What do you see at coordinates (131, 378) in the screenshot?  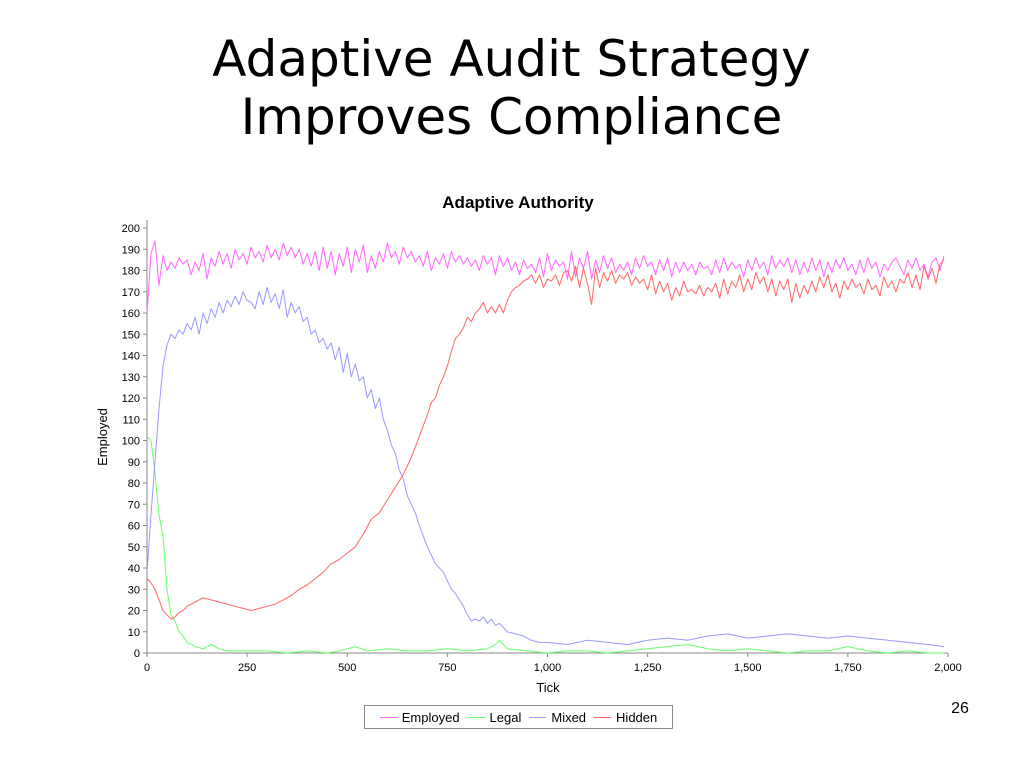 I see `y-tick-label: 130` at bounding box center [131, 378].